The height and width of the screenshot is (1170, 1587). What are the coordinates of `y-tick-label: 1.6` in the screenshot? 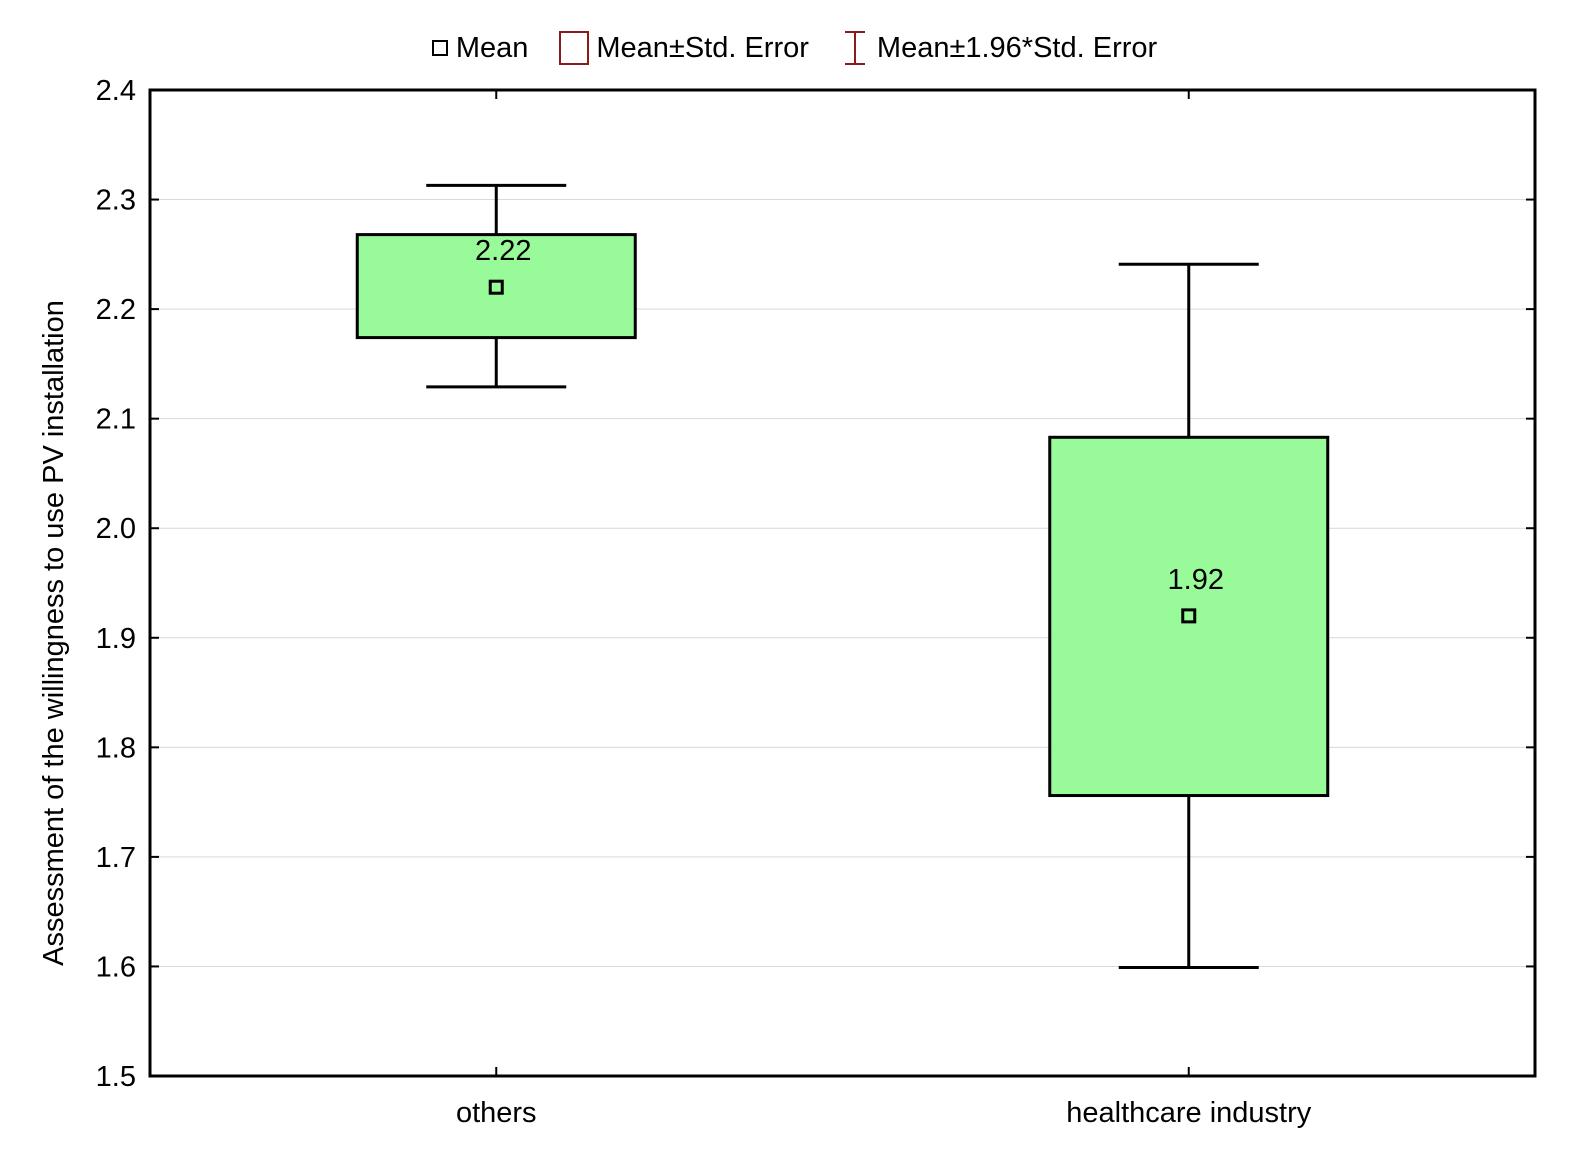 It's located at (116, 967).